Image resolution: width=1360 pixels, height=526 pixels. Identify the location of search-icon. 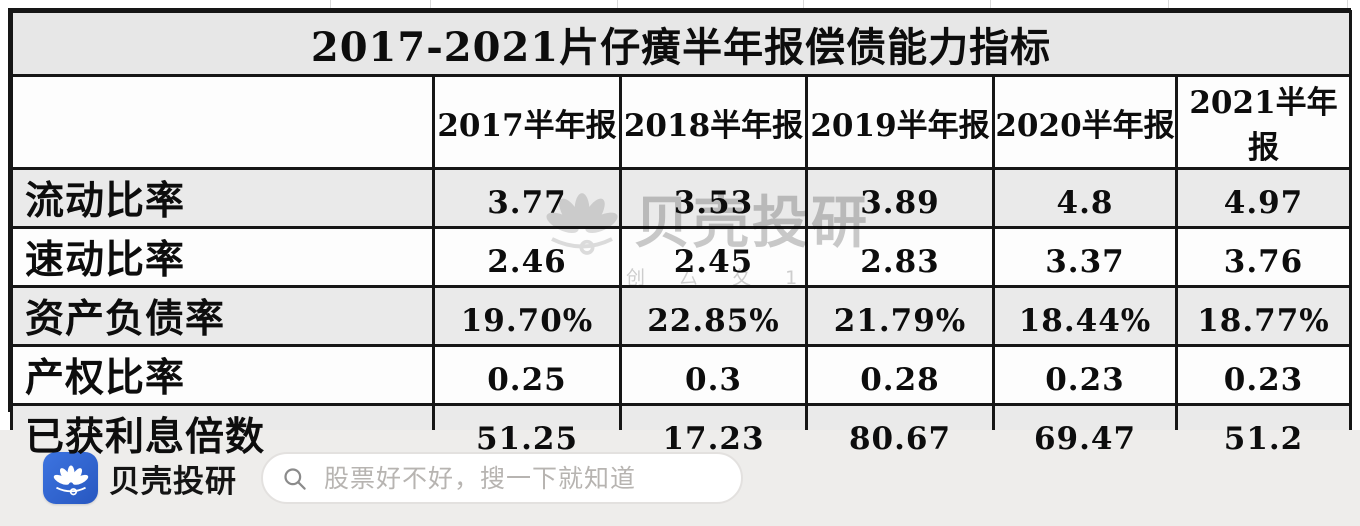
(295, 478).